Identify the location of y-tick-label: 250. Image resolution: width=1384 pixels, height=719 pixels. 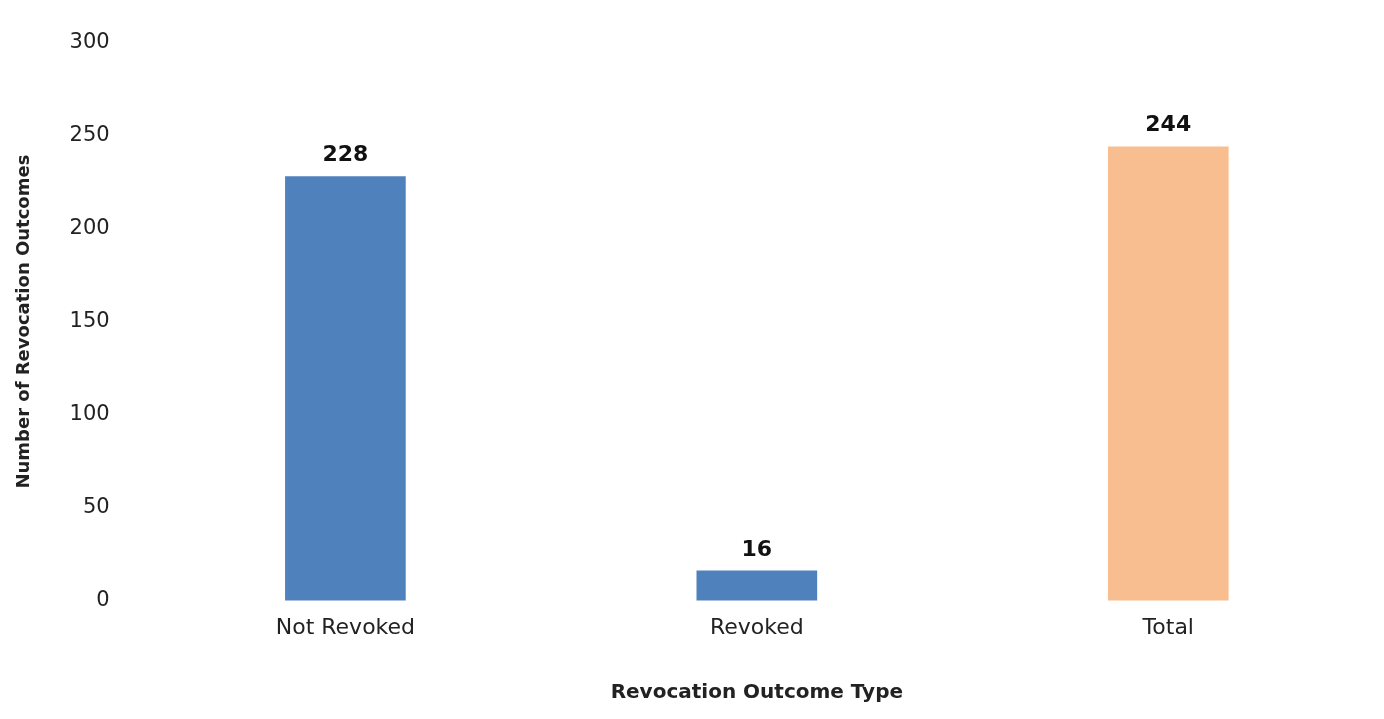
(89, 134).